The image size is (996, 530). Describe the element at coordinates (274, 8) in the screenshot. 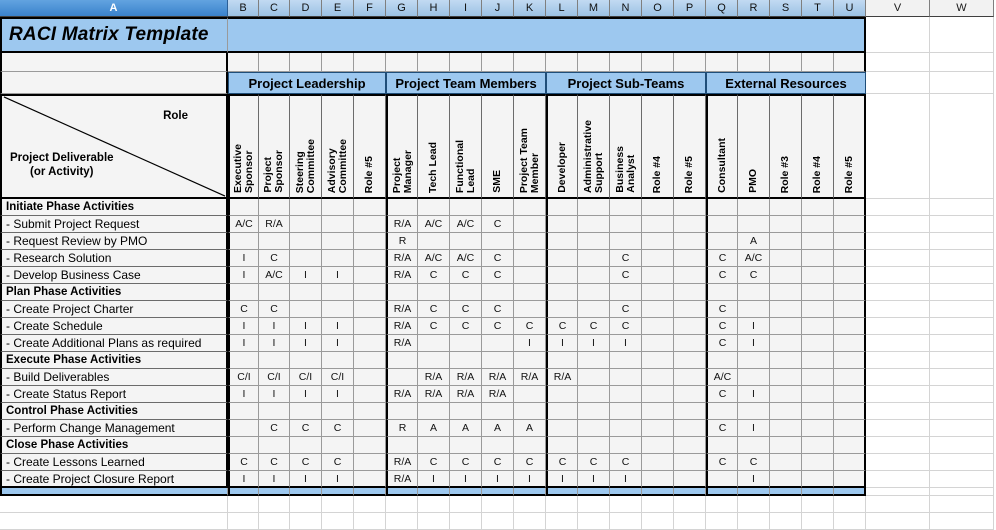

I see `column-header-c: C` at that location.